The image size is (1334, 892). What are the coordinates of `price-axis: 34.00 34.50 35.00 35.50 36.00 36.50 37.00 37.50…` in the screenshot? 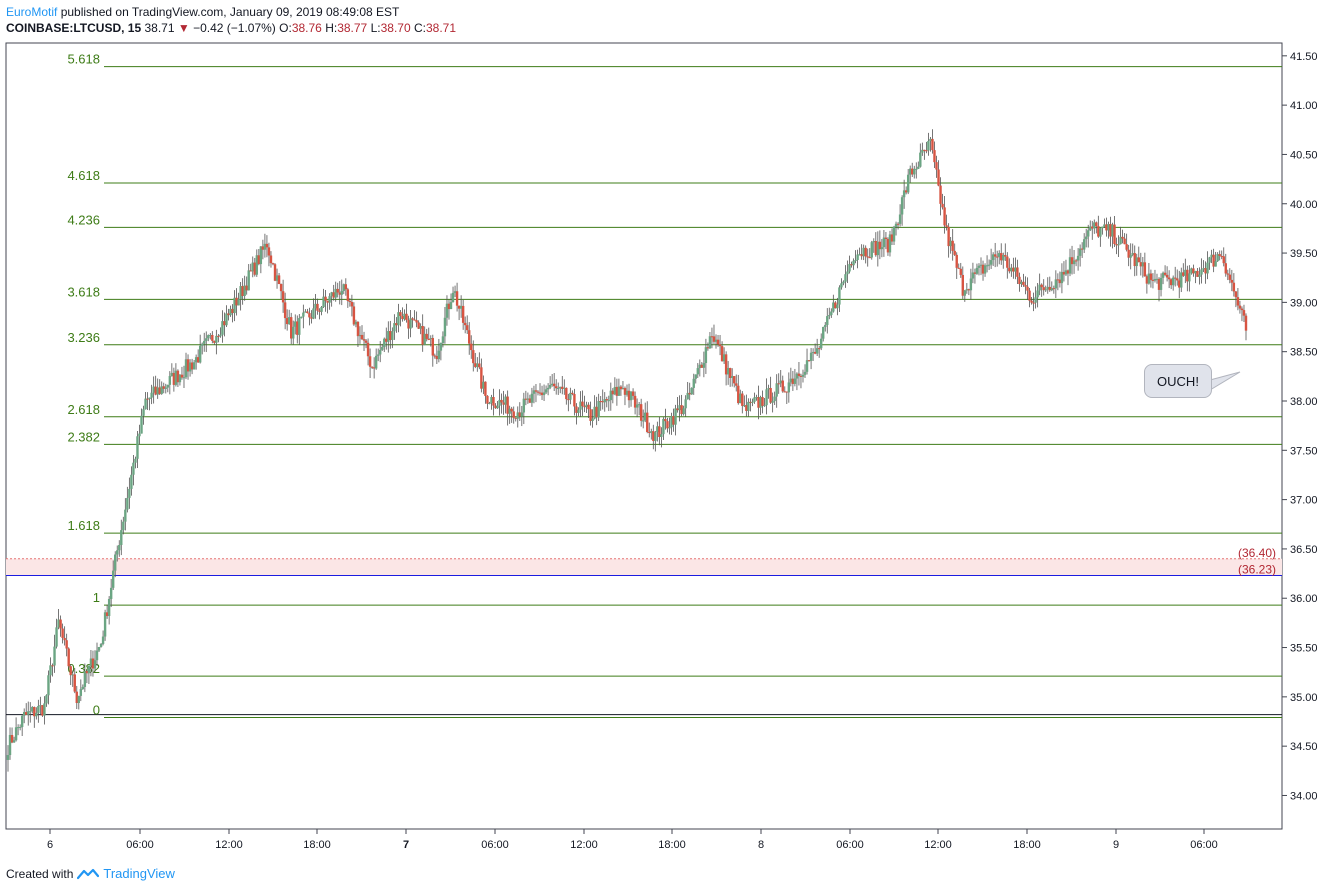 It's located at (1300, 427).